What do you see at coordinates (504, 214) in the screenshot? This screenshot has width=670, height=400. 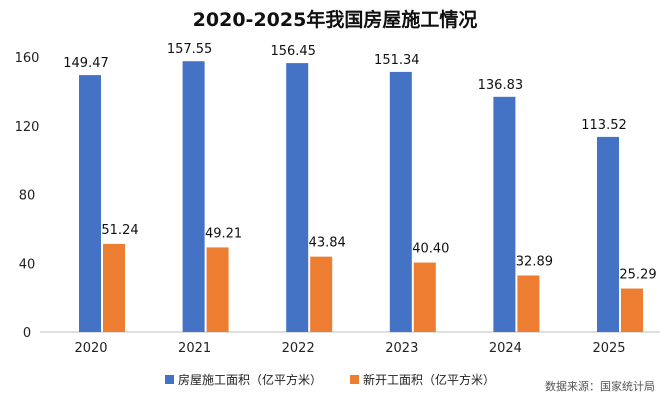 I see `bar-construction-area-2024` at bounding box center [504, 214].